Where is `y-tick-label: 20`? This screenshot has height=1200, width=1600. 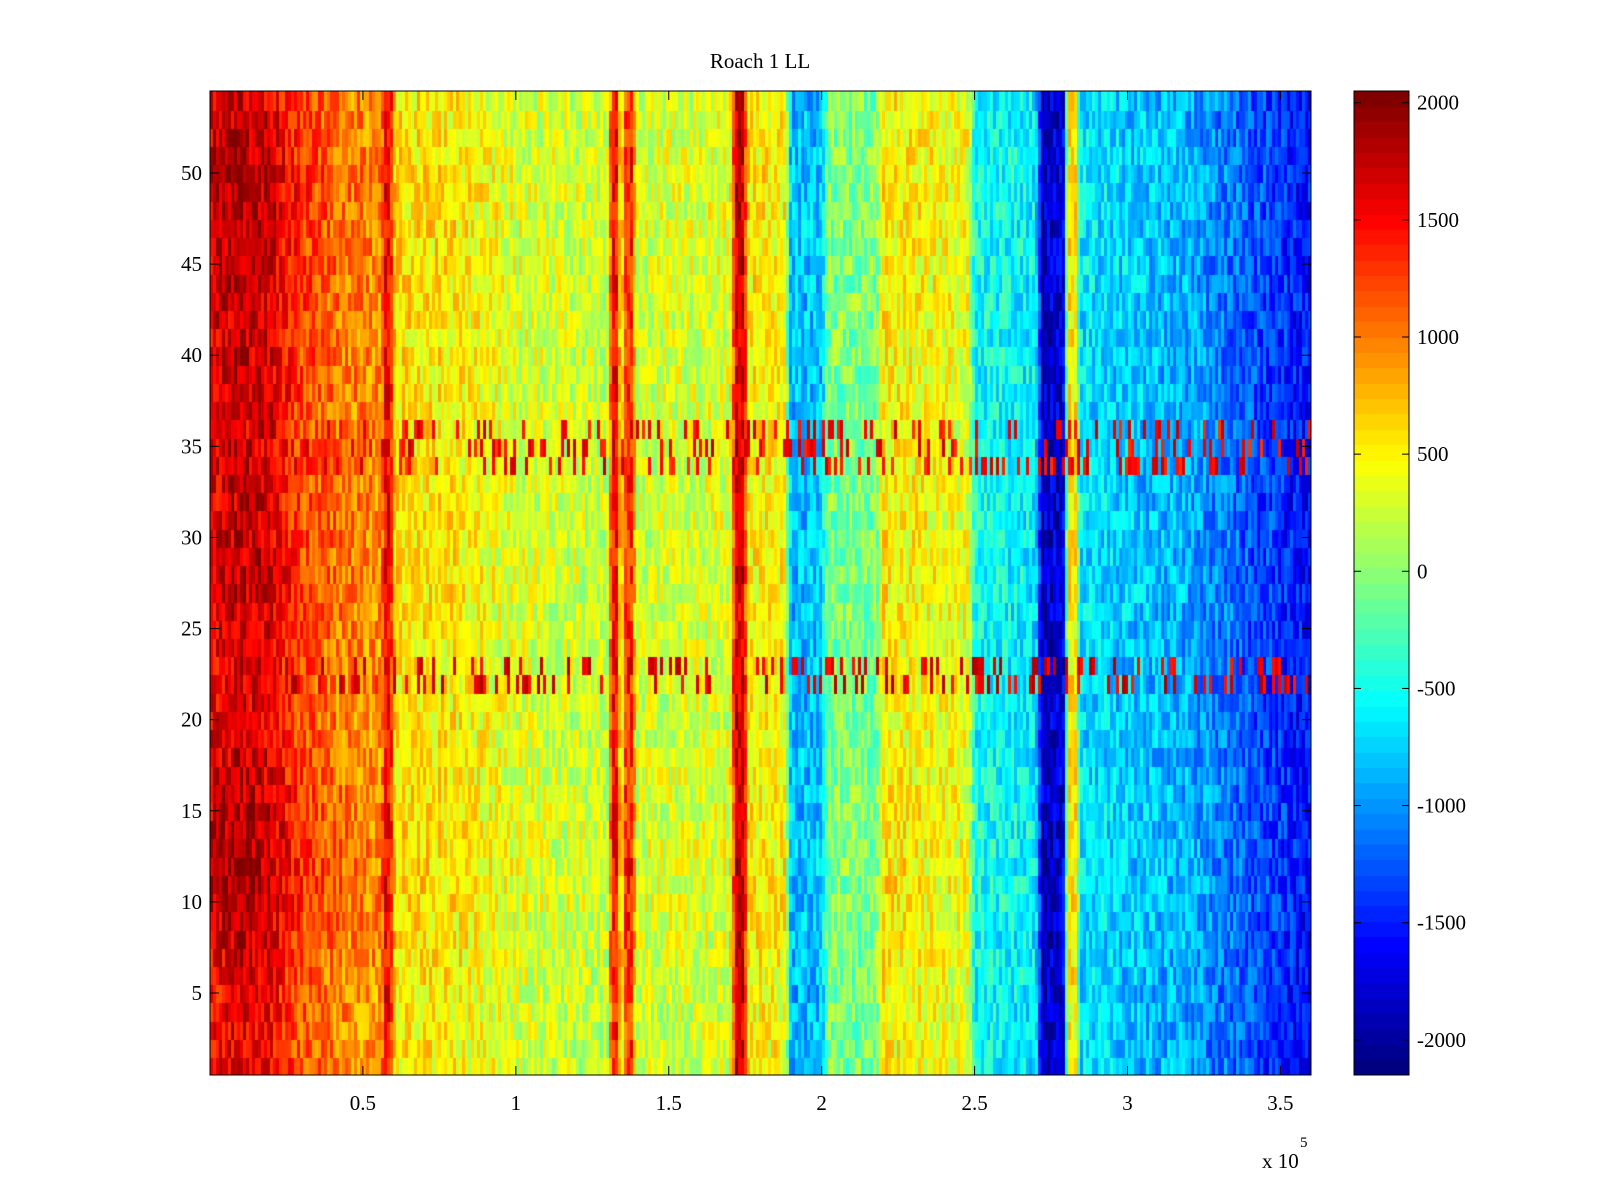
y-tick-label: 20 is located at coordinates (191, 720).